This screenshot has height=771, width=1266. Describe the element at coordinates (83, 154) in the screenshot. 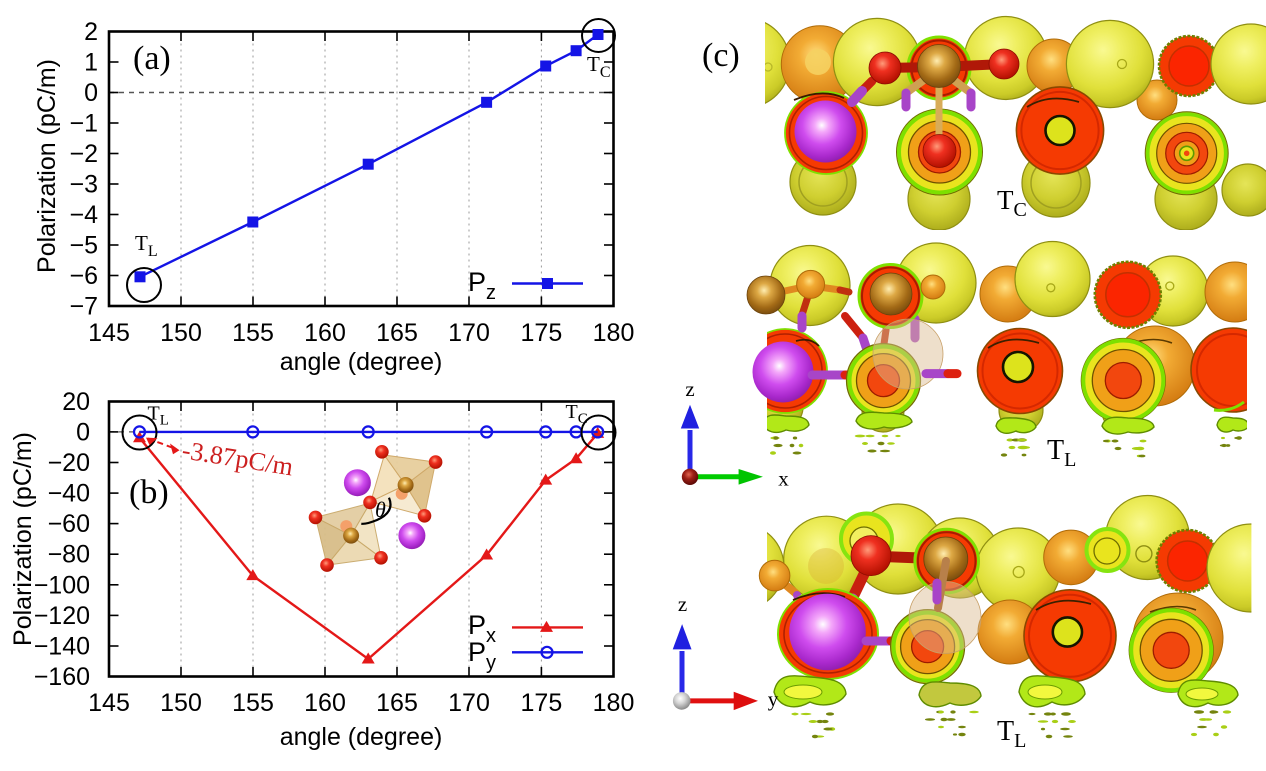

I see `svg-text: −2` at that location.